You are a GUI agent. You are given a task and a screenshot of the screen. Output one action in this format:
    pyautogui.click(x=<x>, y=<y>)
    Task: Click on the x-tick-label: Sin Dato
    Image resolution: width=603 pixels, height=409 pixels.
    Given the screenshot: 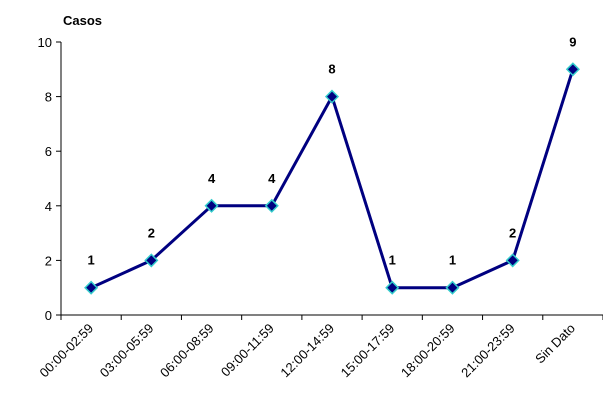 What is the action you would take?
    pyautogui.click(x=555, y=344)
    